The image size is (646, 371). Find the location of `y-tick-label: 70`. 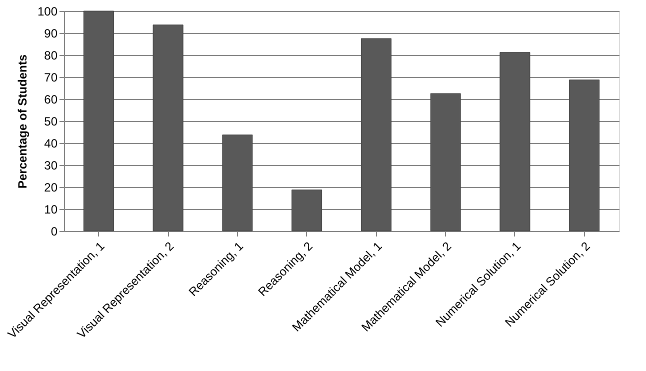

y-tick-label: 70 is located at coordinates (51, 77).